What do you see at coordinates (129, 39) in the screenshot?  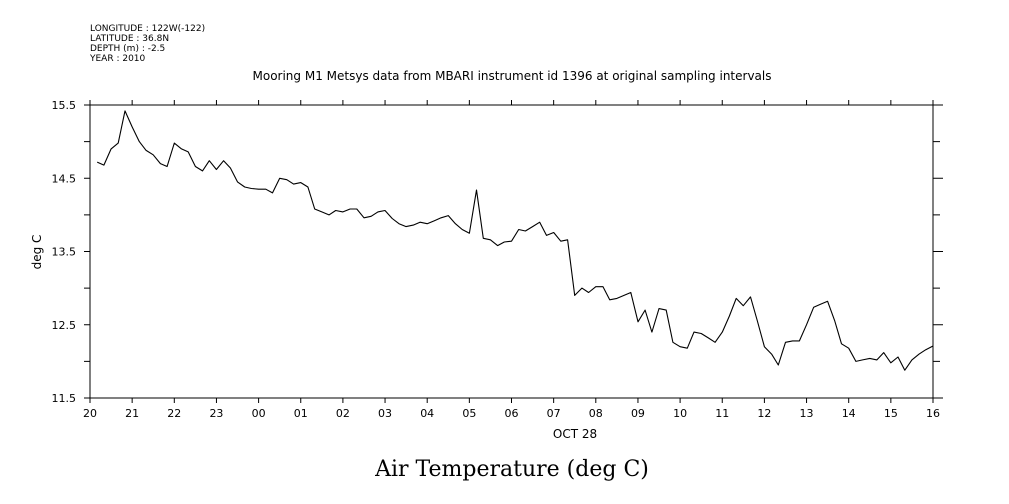 I see `meta-latitude: LATITUDE : 36.8N` at bounding box center [129, 39].